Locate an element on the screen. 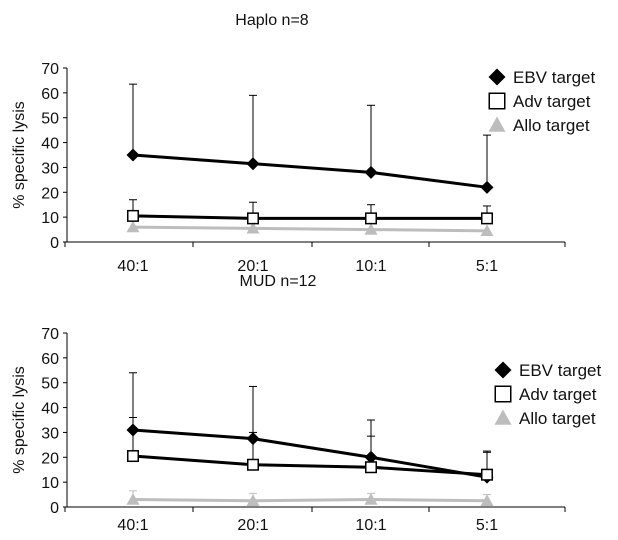 The image size is (618, 540). chart-title: MUD n=12 is located at coordinates (278, 281).